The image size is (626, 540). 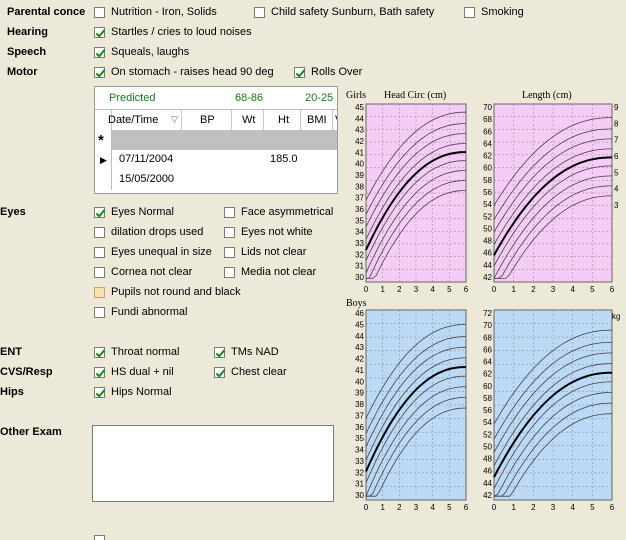 I want to click on girls-head-x-tick-label: 5, so click(x=449, y=289).